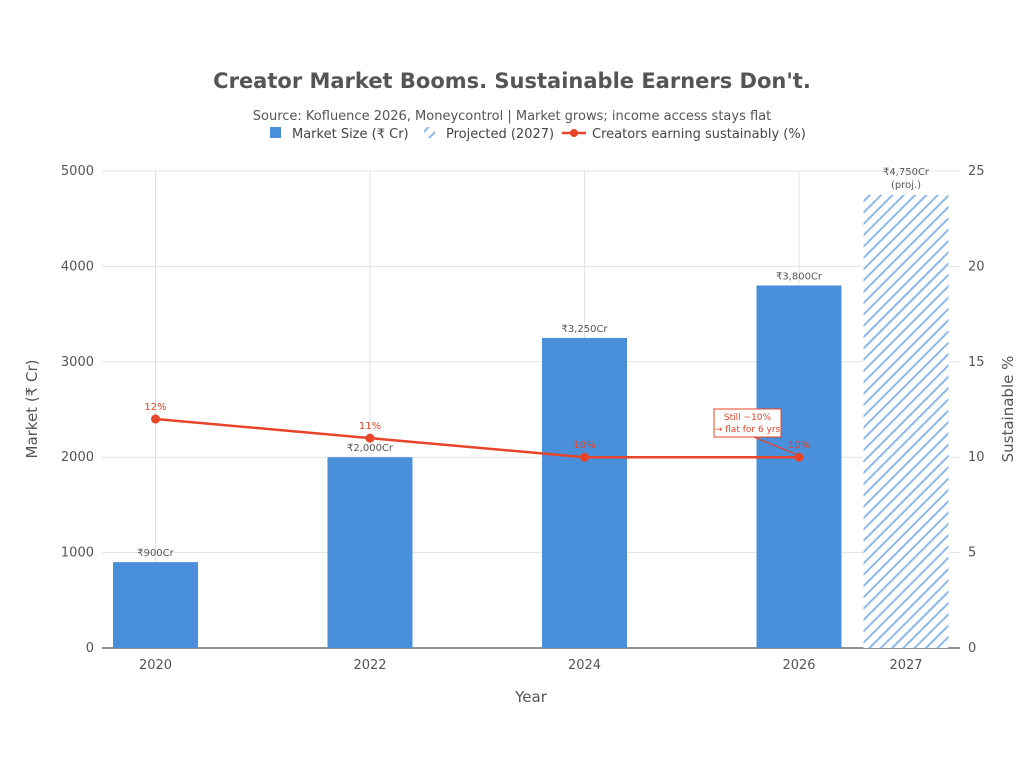 This screenshot has height=768, width=1024. Describe the element at coordinates (976, 266) in the screenshot. I see `y2-tick-label: 20` at that location.